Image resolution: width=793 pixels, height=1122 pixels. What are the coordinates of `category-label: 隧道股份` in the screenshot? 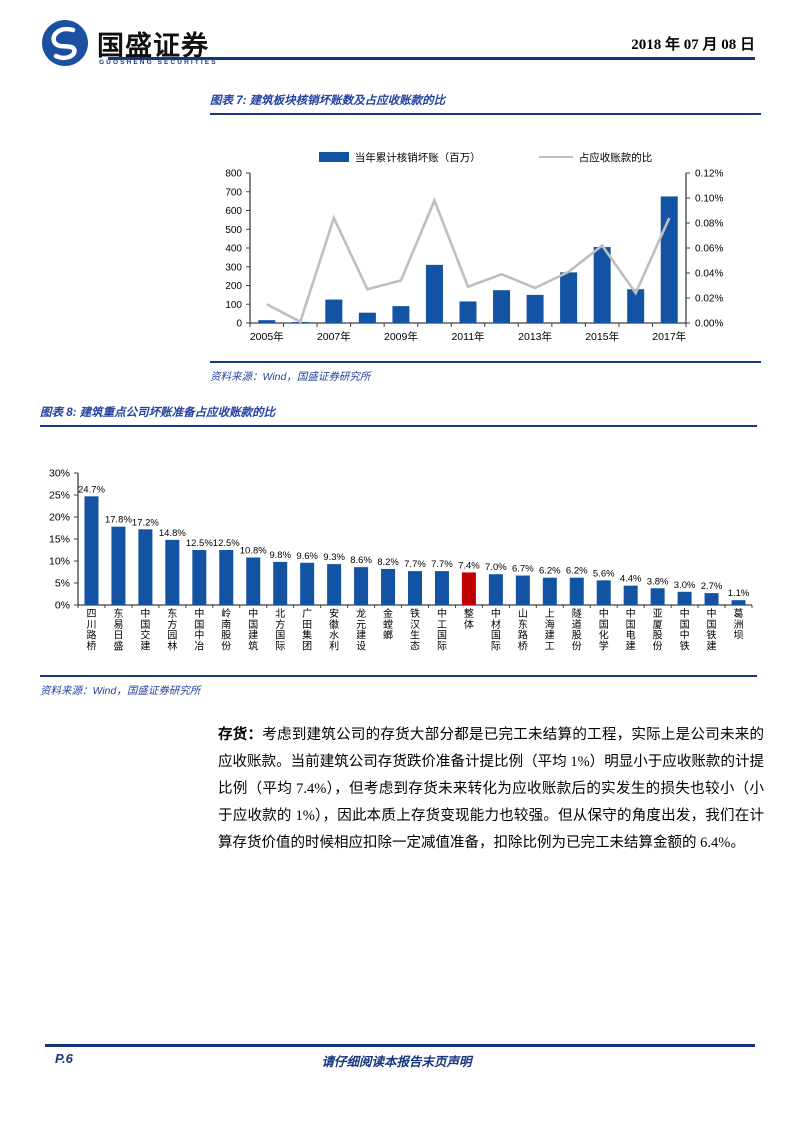 It's located at (577, 629).